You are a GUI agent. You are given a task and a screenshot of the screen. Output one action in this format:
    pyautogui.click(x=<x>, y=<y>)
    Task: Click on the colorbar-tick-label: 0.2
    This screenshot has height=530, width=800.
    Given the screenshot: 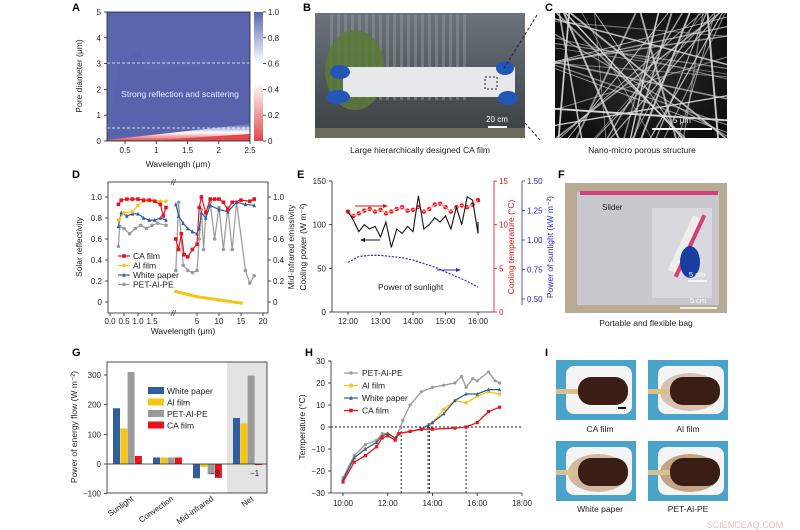 What is the action you would take?
    pyautogui.click(x=274, y=115)
    